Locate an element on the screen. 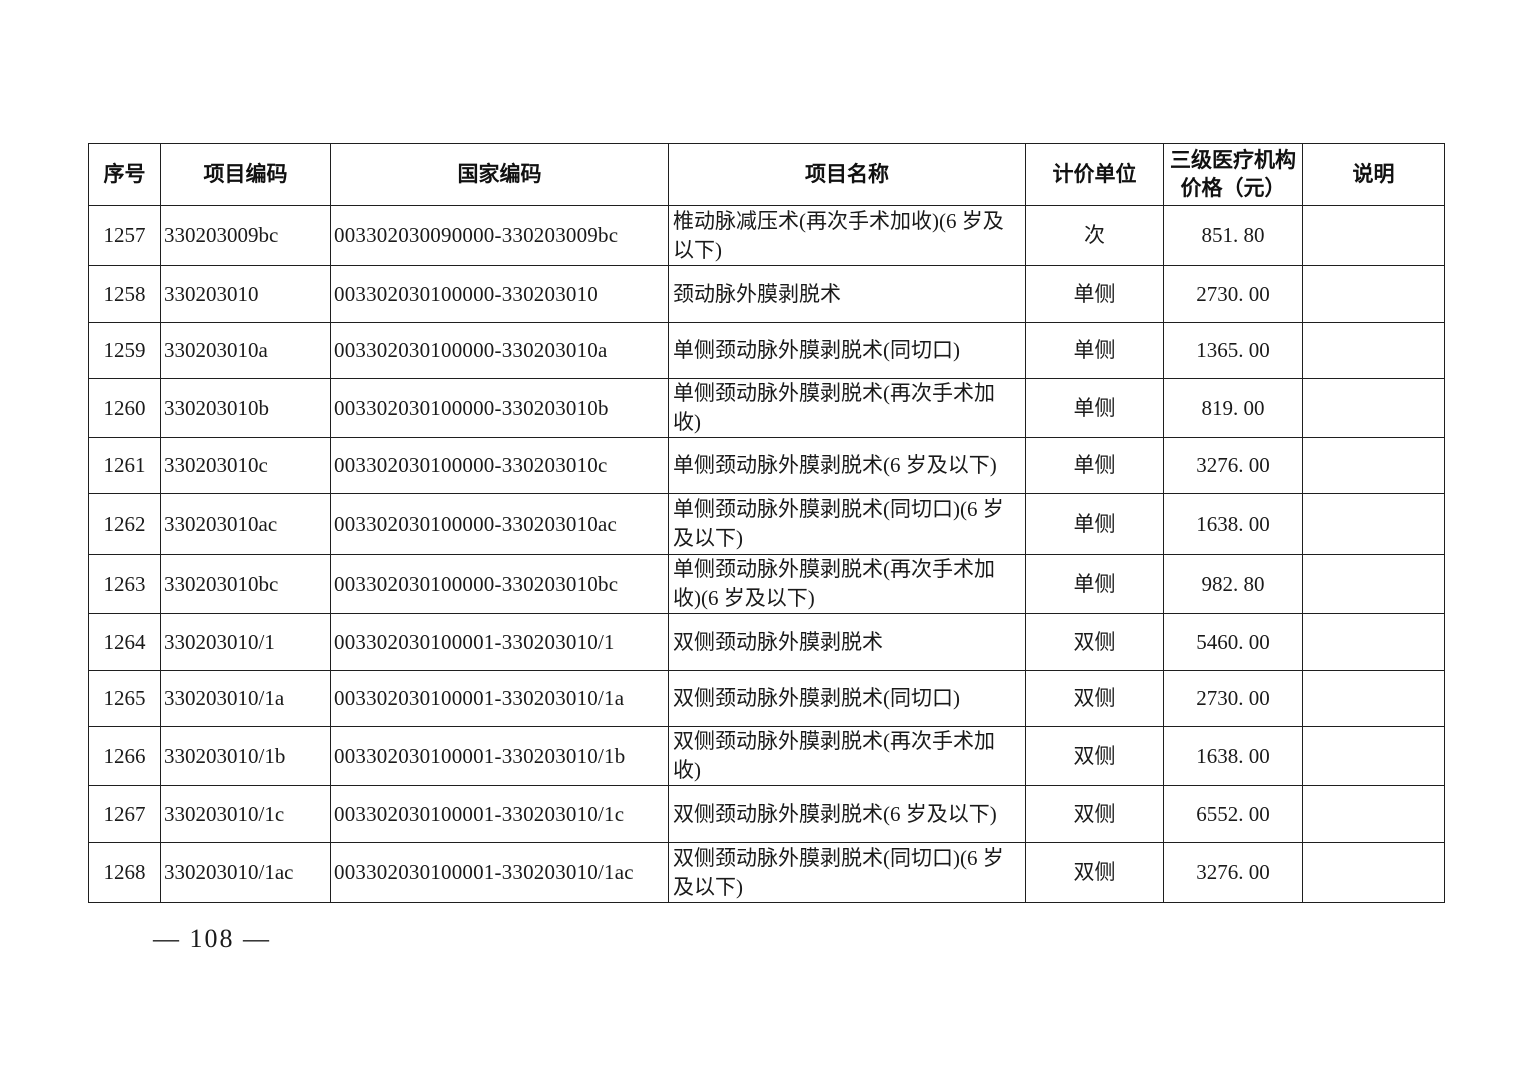 This screenshot has height=1074, width=1520. cell-national-code: 003302030100001-330203010/1c is located at coordinates (499, 814).